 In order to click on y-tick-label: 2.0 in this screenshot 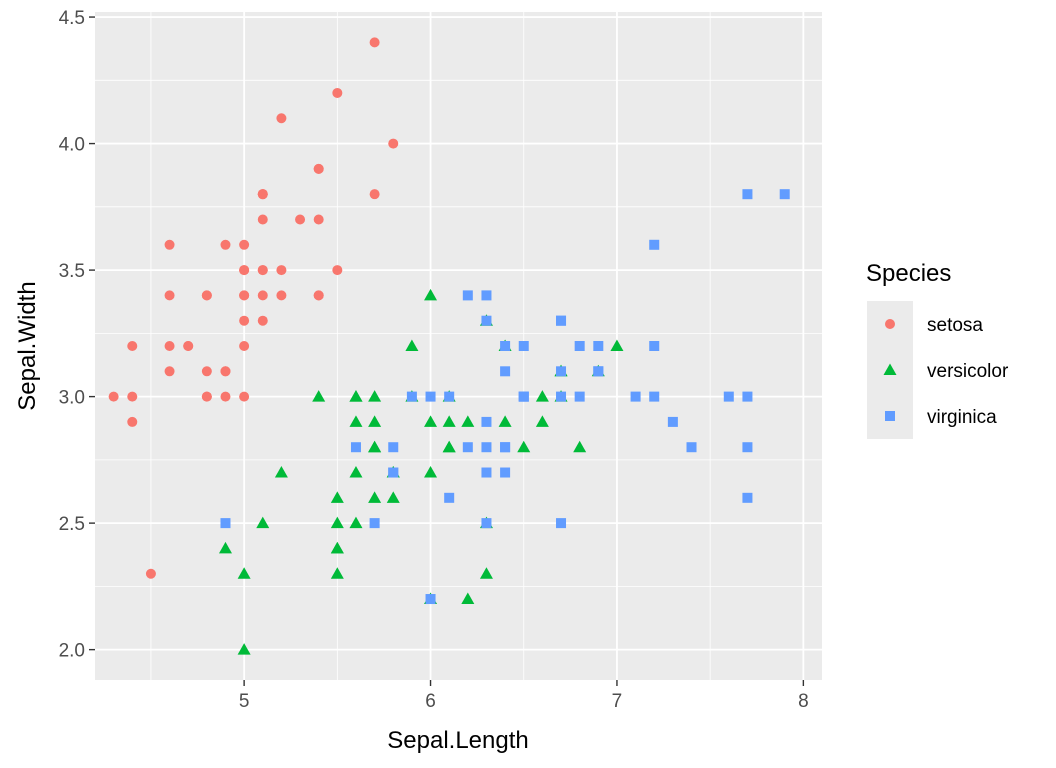, I will do `click(72, 651)`.